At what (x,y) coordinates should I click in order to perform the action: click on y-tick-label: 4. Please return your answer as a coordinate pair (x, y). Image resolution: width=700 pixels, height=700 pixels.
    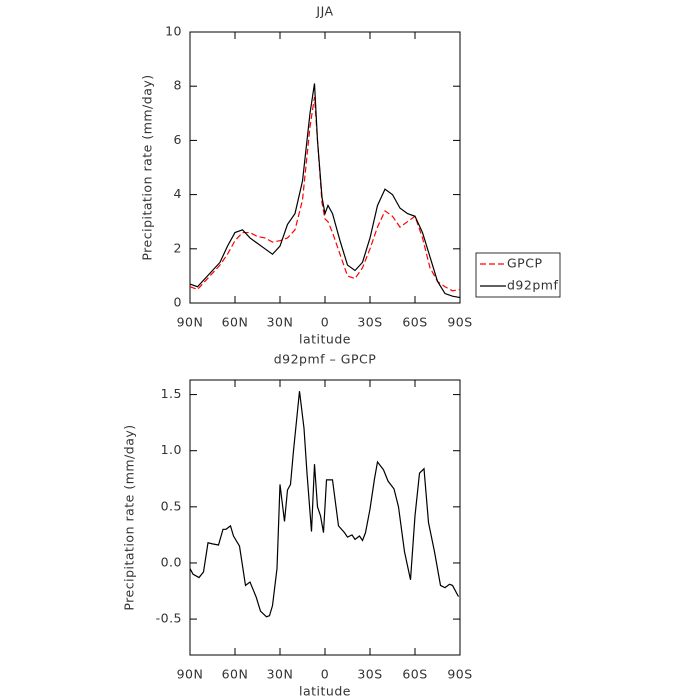
    Looking at the image, I should click on (178, 193).